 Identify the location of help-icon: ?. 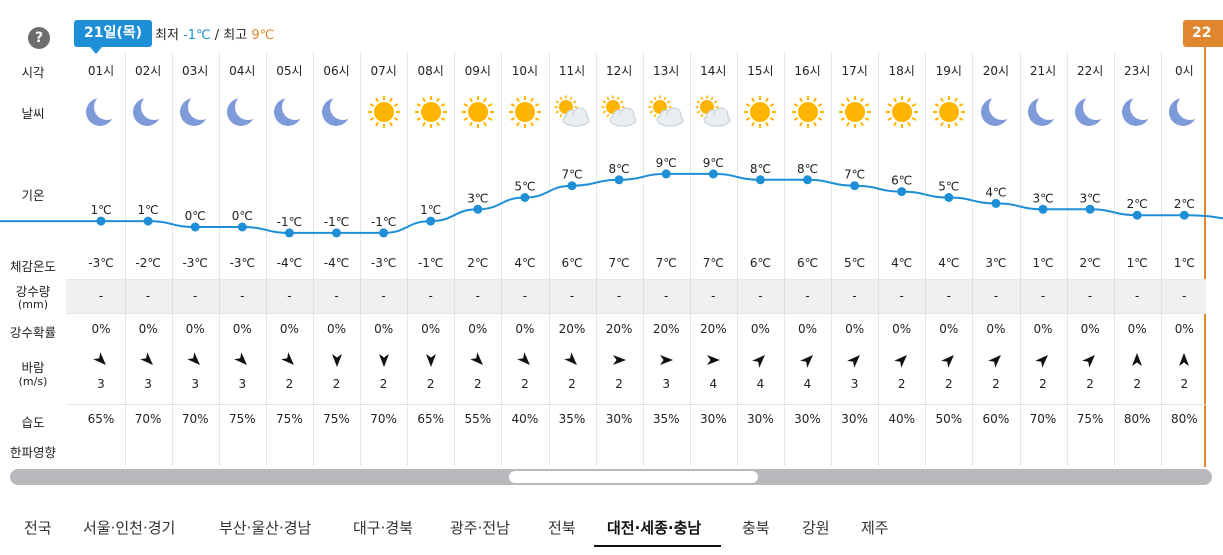
(39, 38).